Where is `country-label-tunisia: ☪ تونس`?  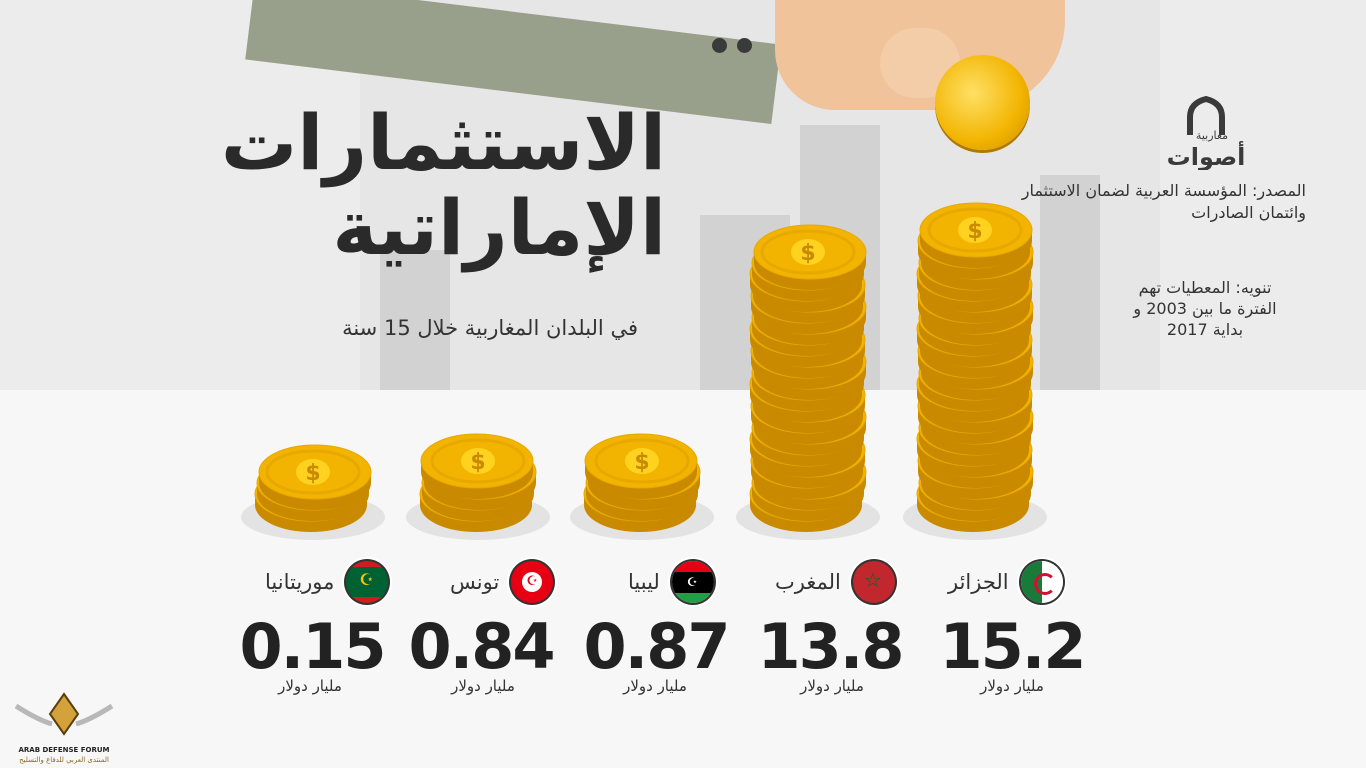 country-label-tunisia: ☪ تونس is located at coordinates (502, 582).